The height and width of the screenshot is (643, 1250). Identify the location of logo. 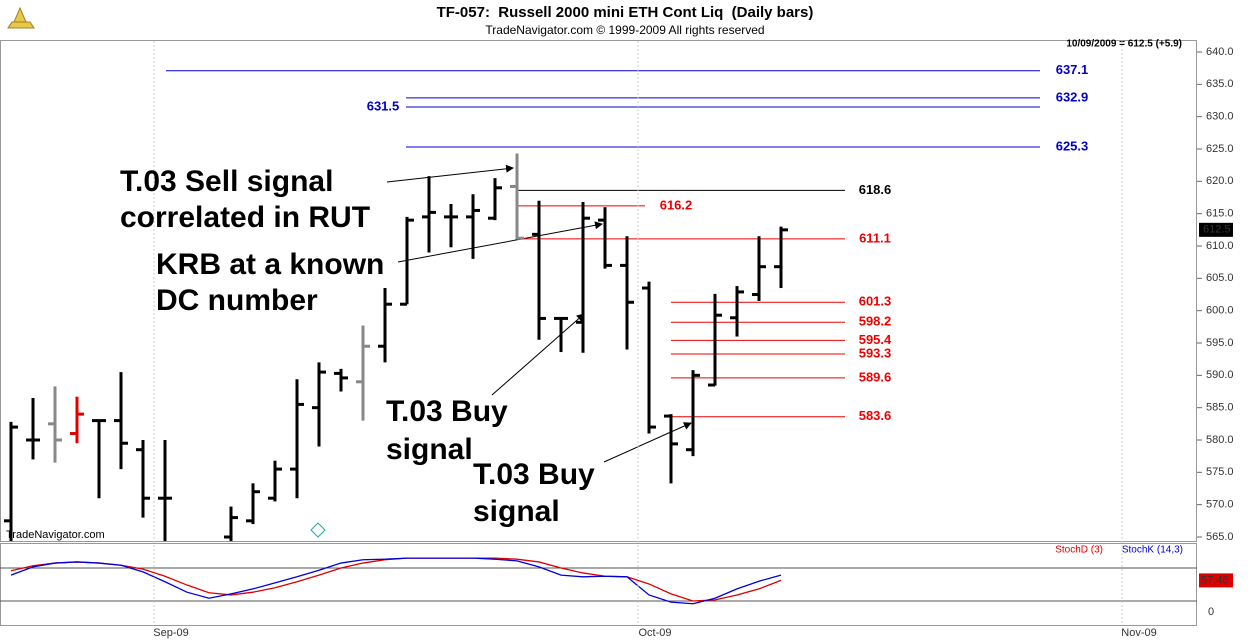
(21, 17).